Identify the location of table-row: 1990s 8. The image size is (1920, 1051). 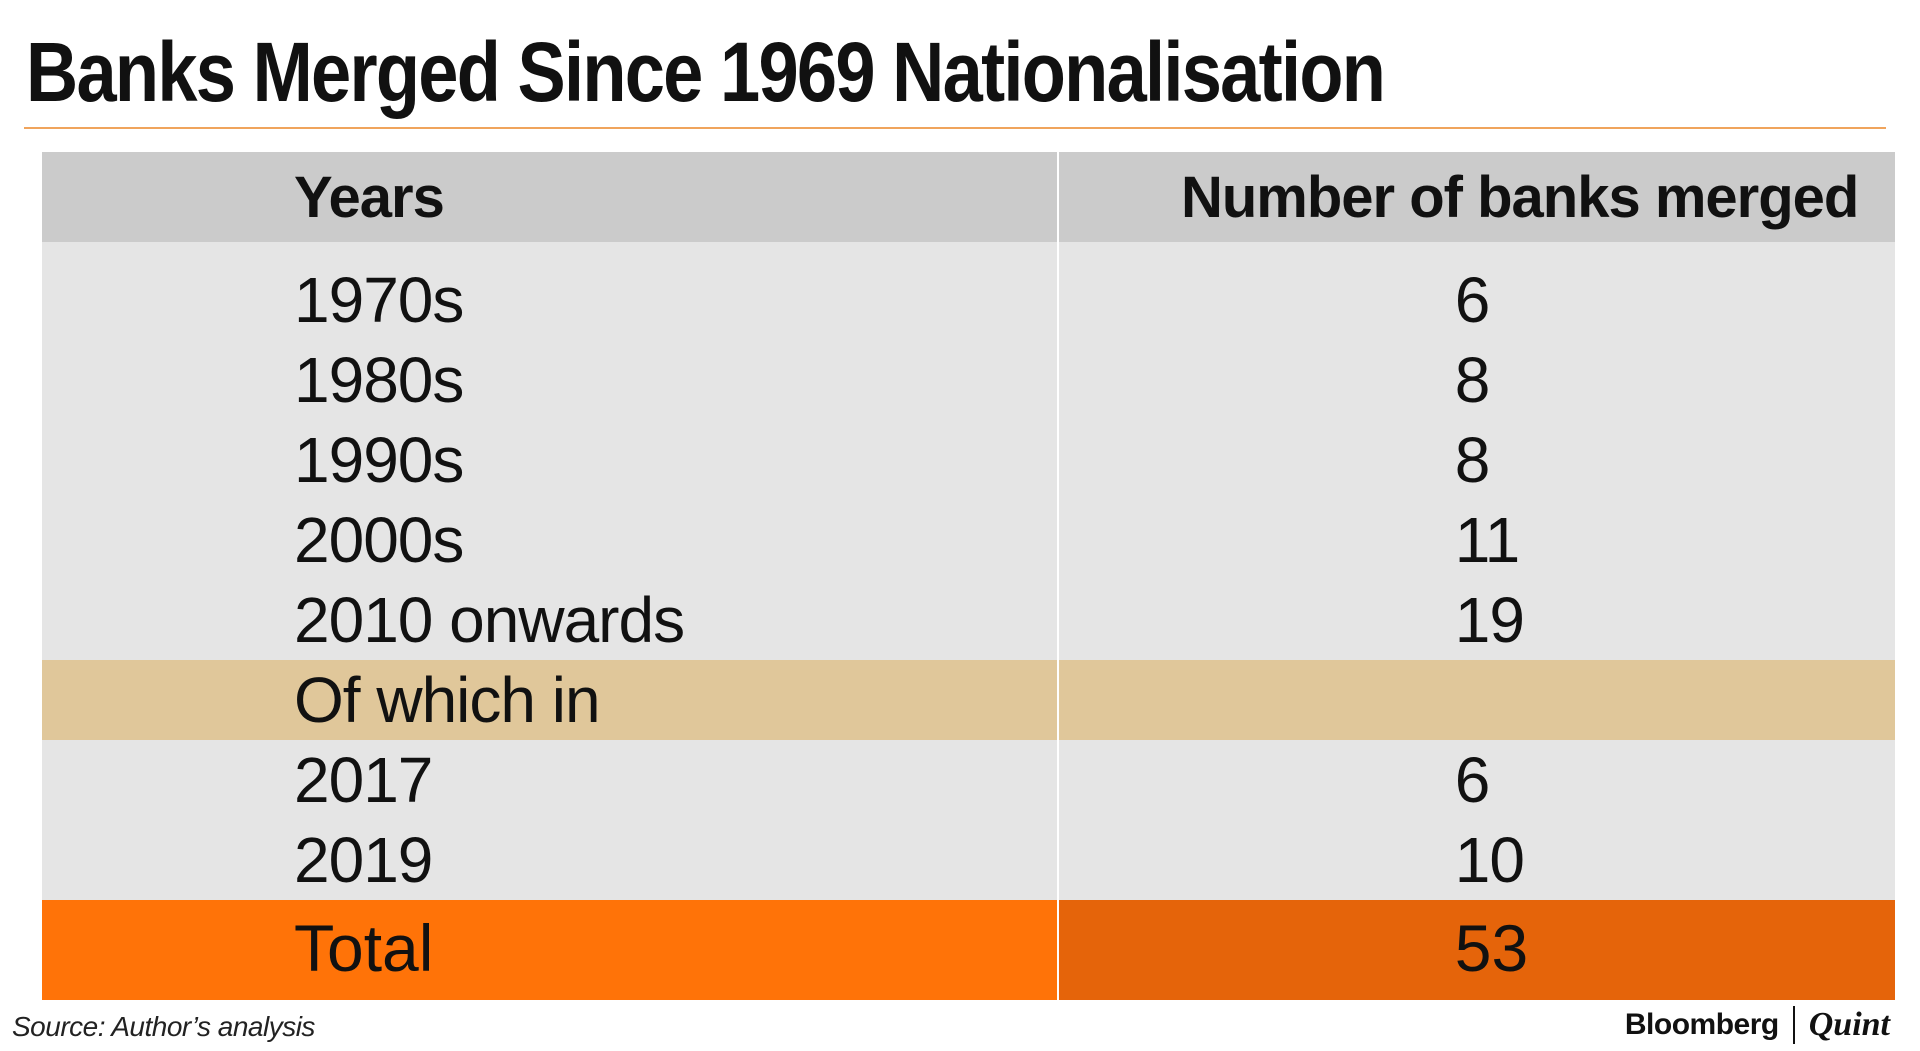
(968, 460).